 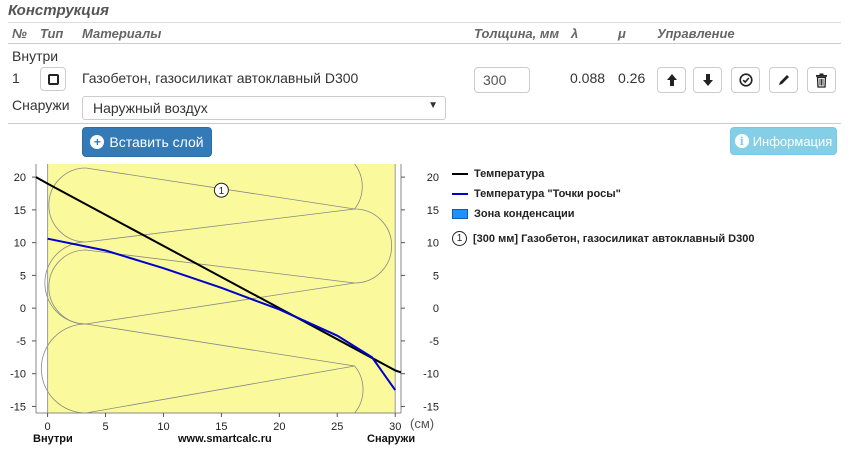 What do you see at coordinates (105, 427) in the screenshot?
I see `x-tick-label: 5` at bounding box center [105, 427].